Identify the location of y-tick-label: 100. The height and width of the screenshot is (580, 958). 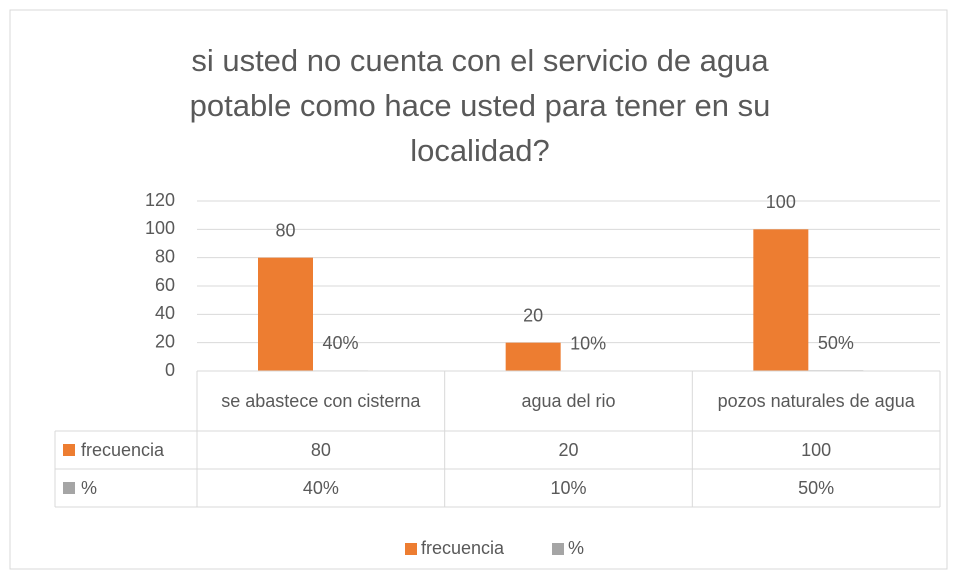
(160, 228).